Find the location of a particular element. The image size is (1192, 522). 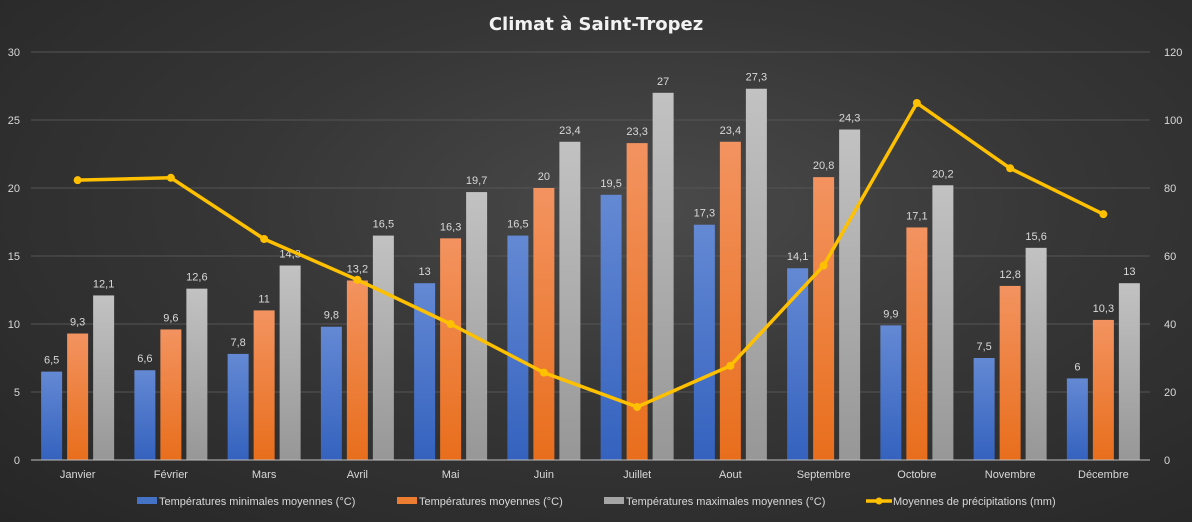

data-label: 19,7 is located at coordinates (476, 181).